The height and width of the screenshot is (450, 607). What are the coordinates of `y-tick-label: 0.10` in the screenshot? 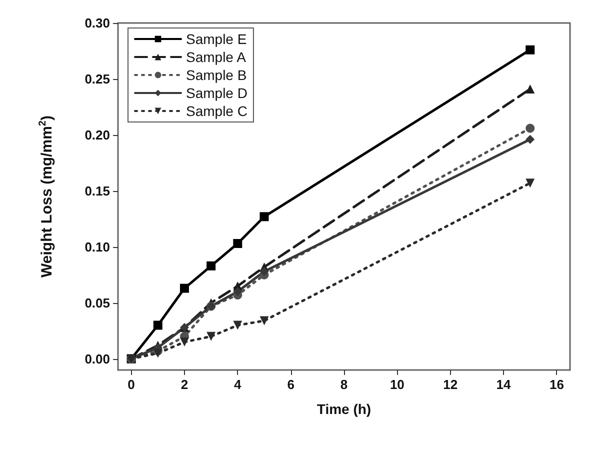 It's located at (97, 246).